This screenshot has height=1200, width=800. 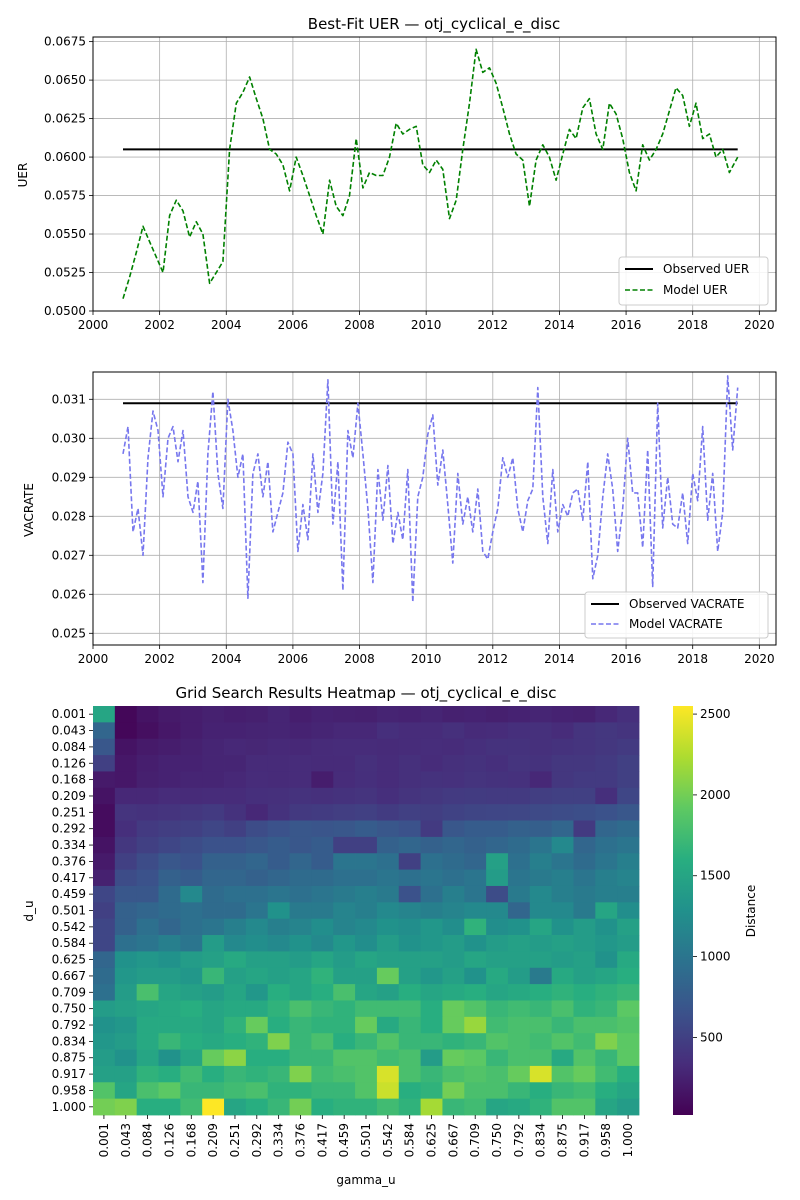 I want to click on heatmap-y-tick-label: 0.667, so click(x=69, y=976).